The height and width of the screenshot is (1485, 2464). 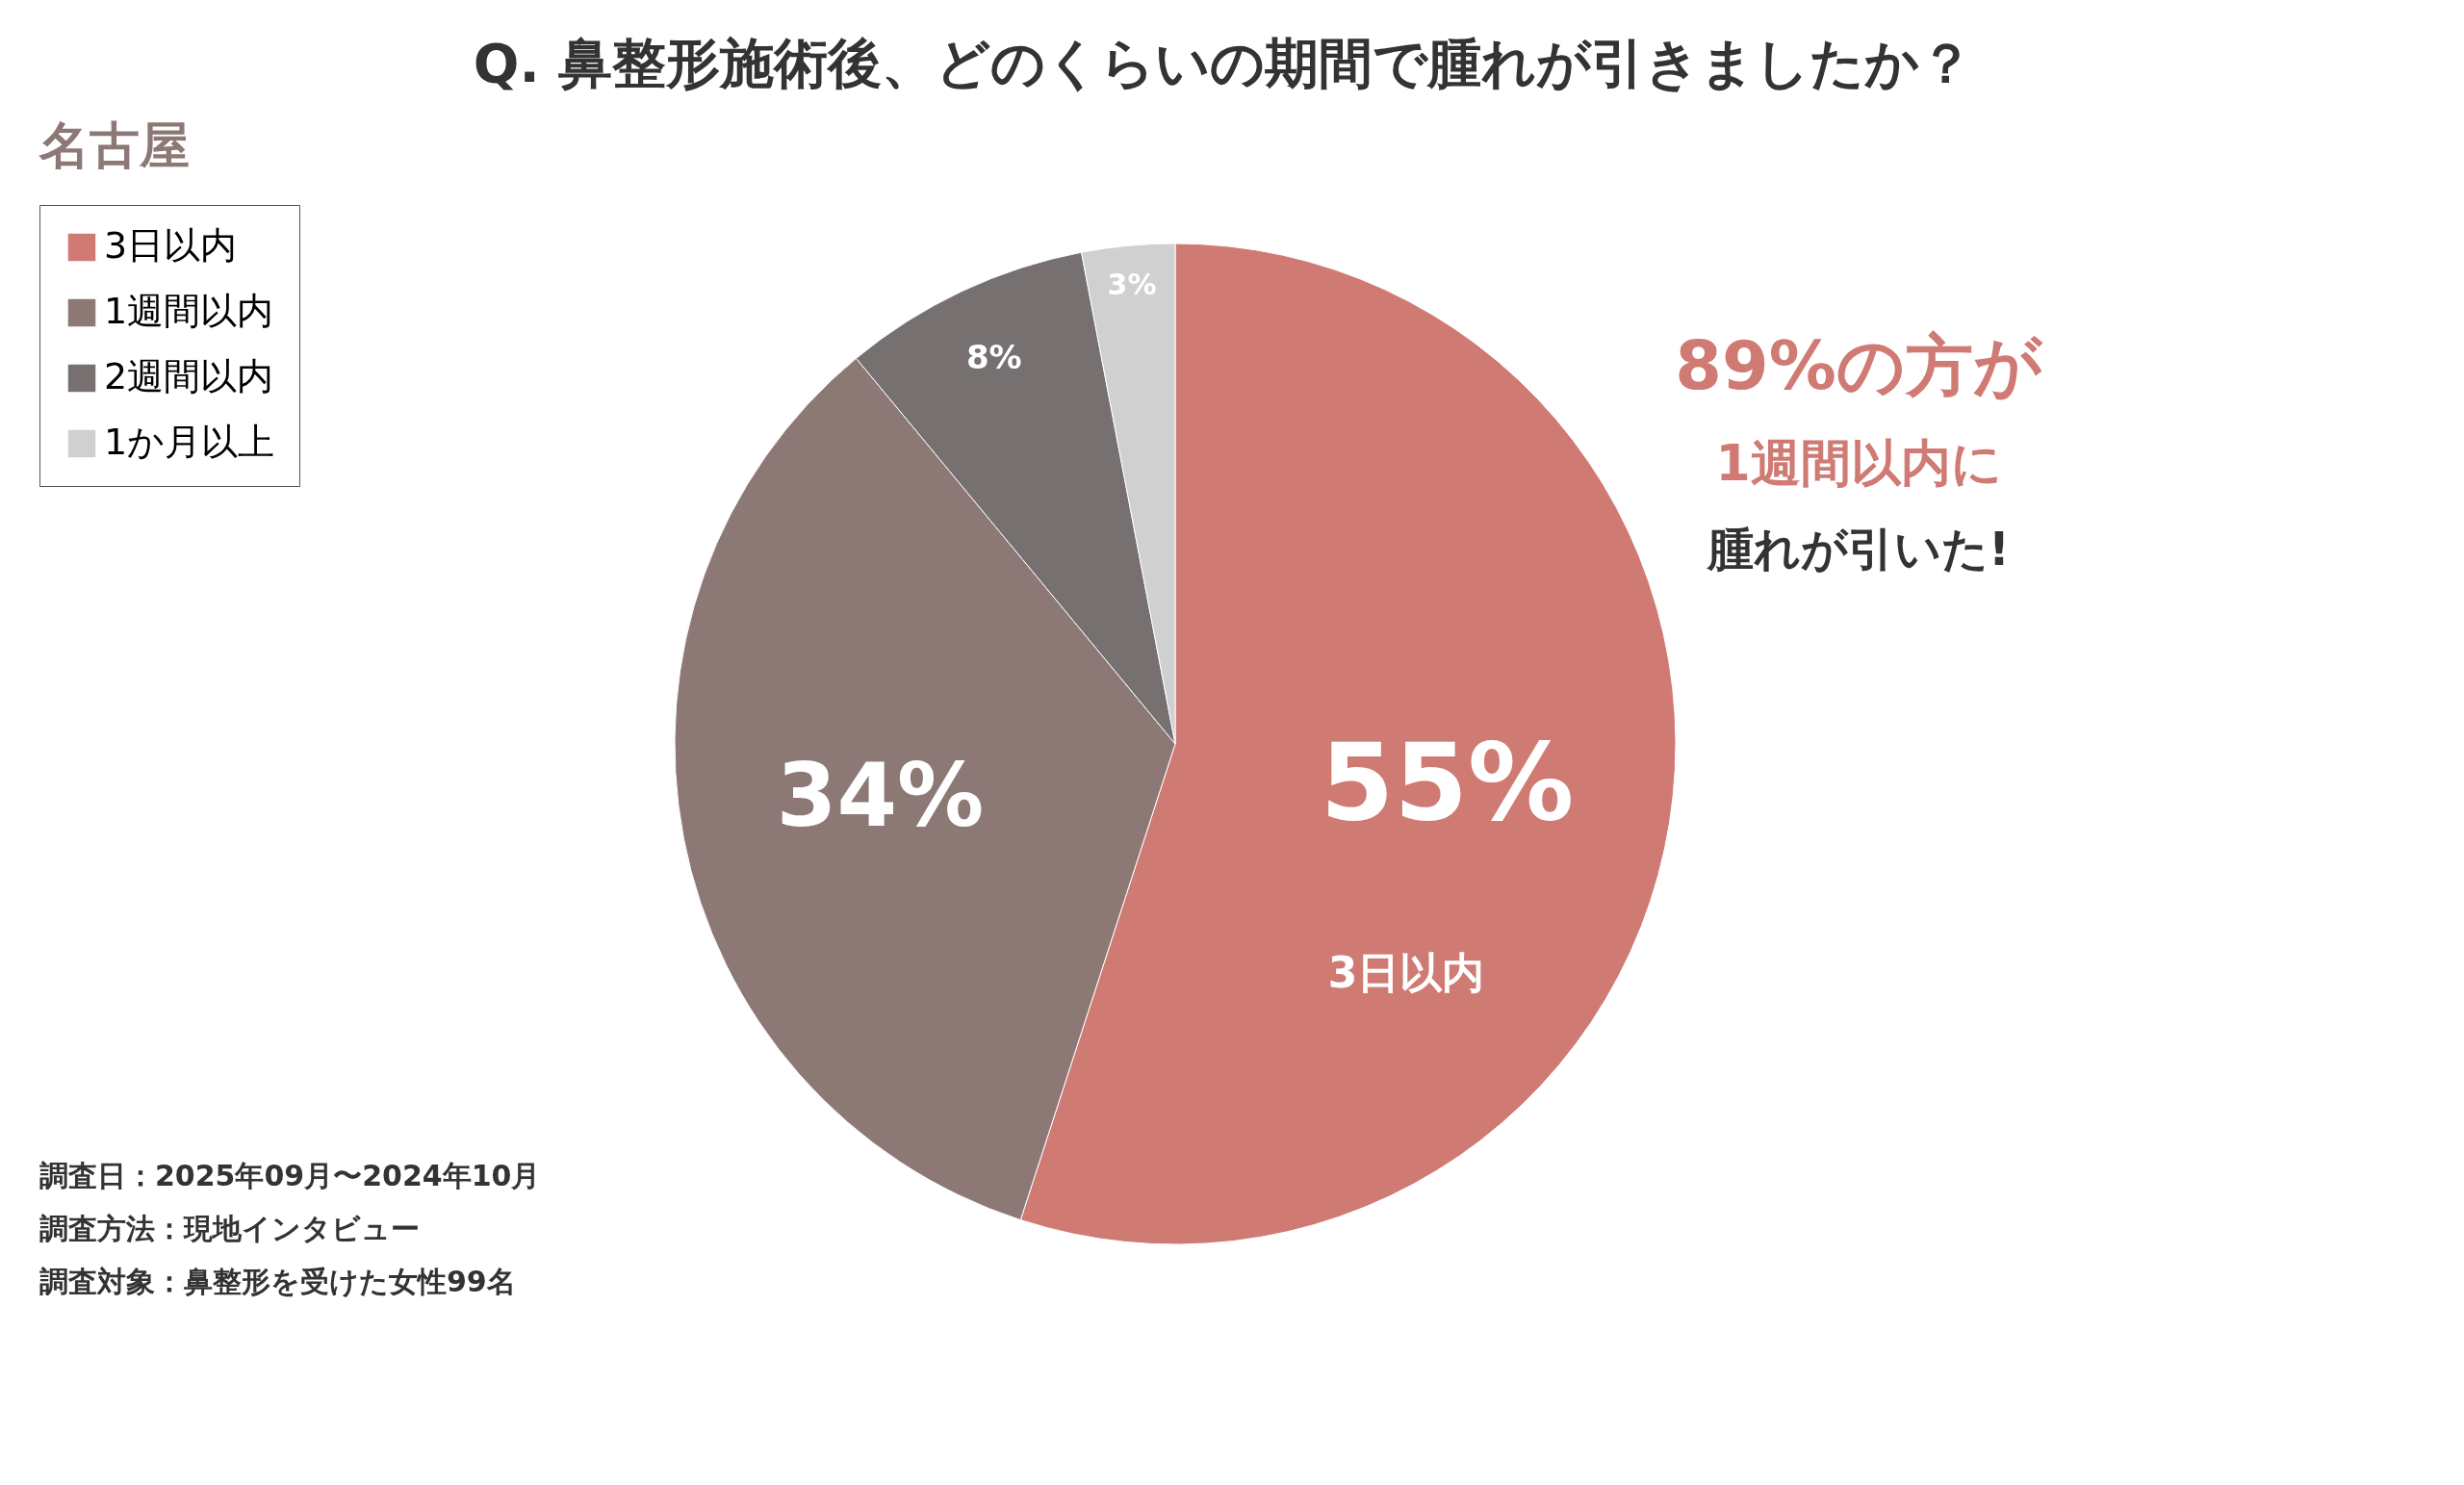 I want to click on chart-title: Q. 鼻整形施術後、どのくらいの期間で腫れが引きましたか？, so click(x=1223, y=63).